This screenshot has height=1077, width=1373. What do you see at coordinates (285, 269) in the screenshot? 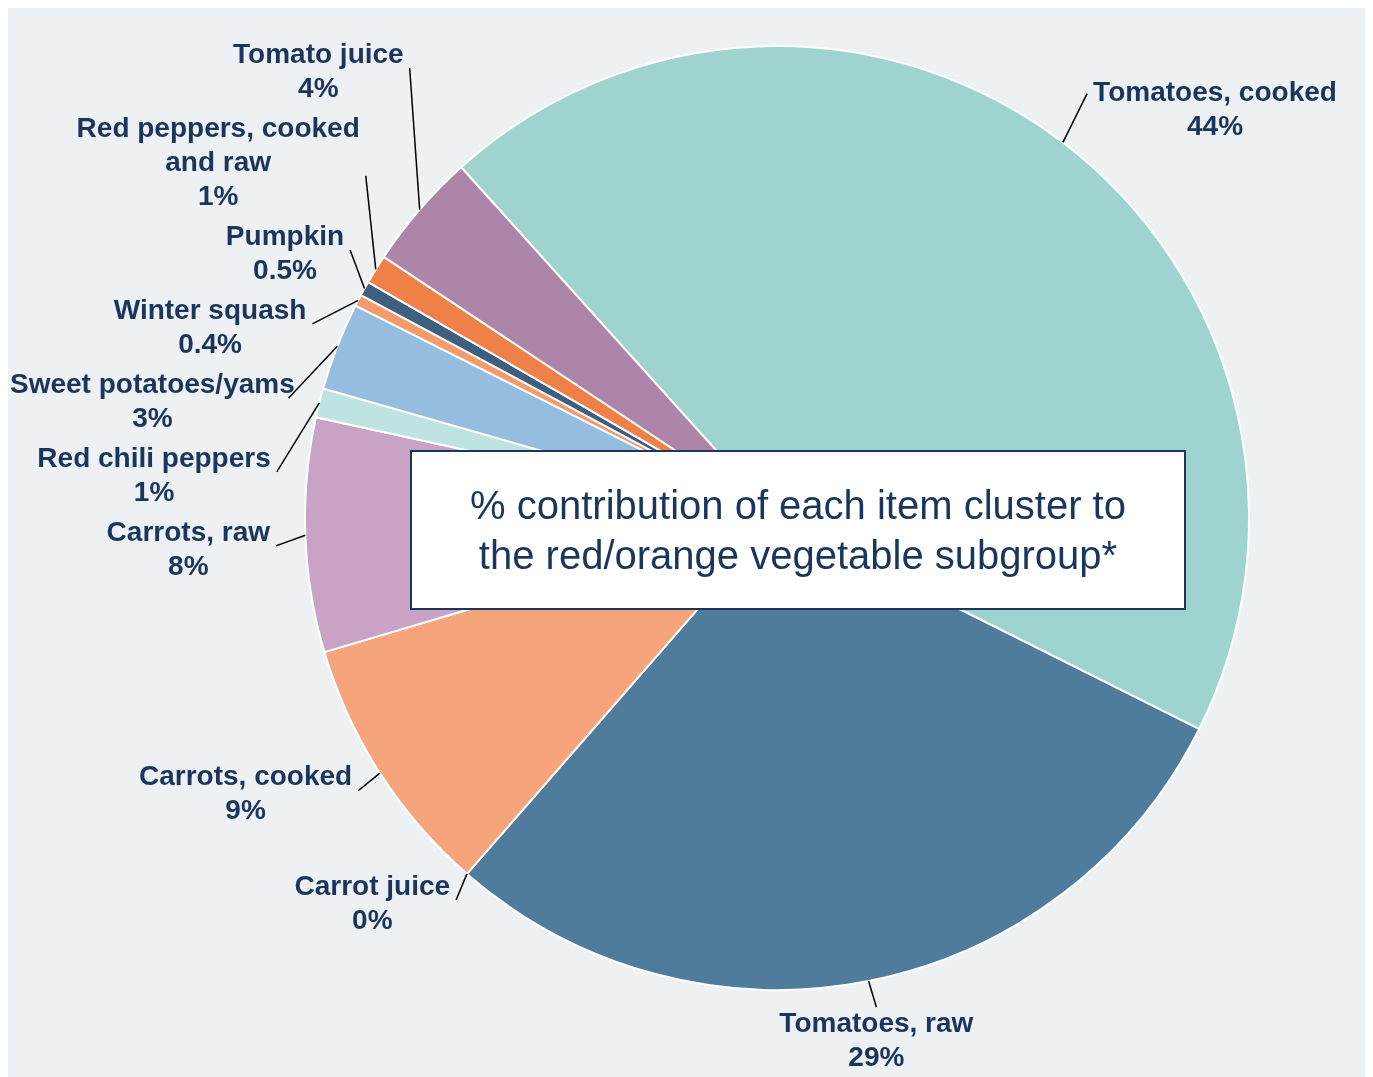
I see `data-label: 0.5%` at bounding box center [285, 269].